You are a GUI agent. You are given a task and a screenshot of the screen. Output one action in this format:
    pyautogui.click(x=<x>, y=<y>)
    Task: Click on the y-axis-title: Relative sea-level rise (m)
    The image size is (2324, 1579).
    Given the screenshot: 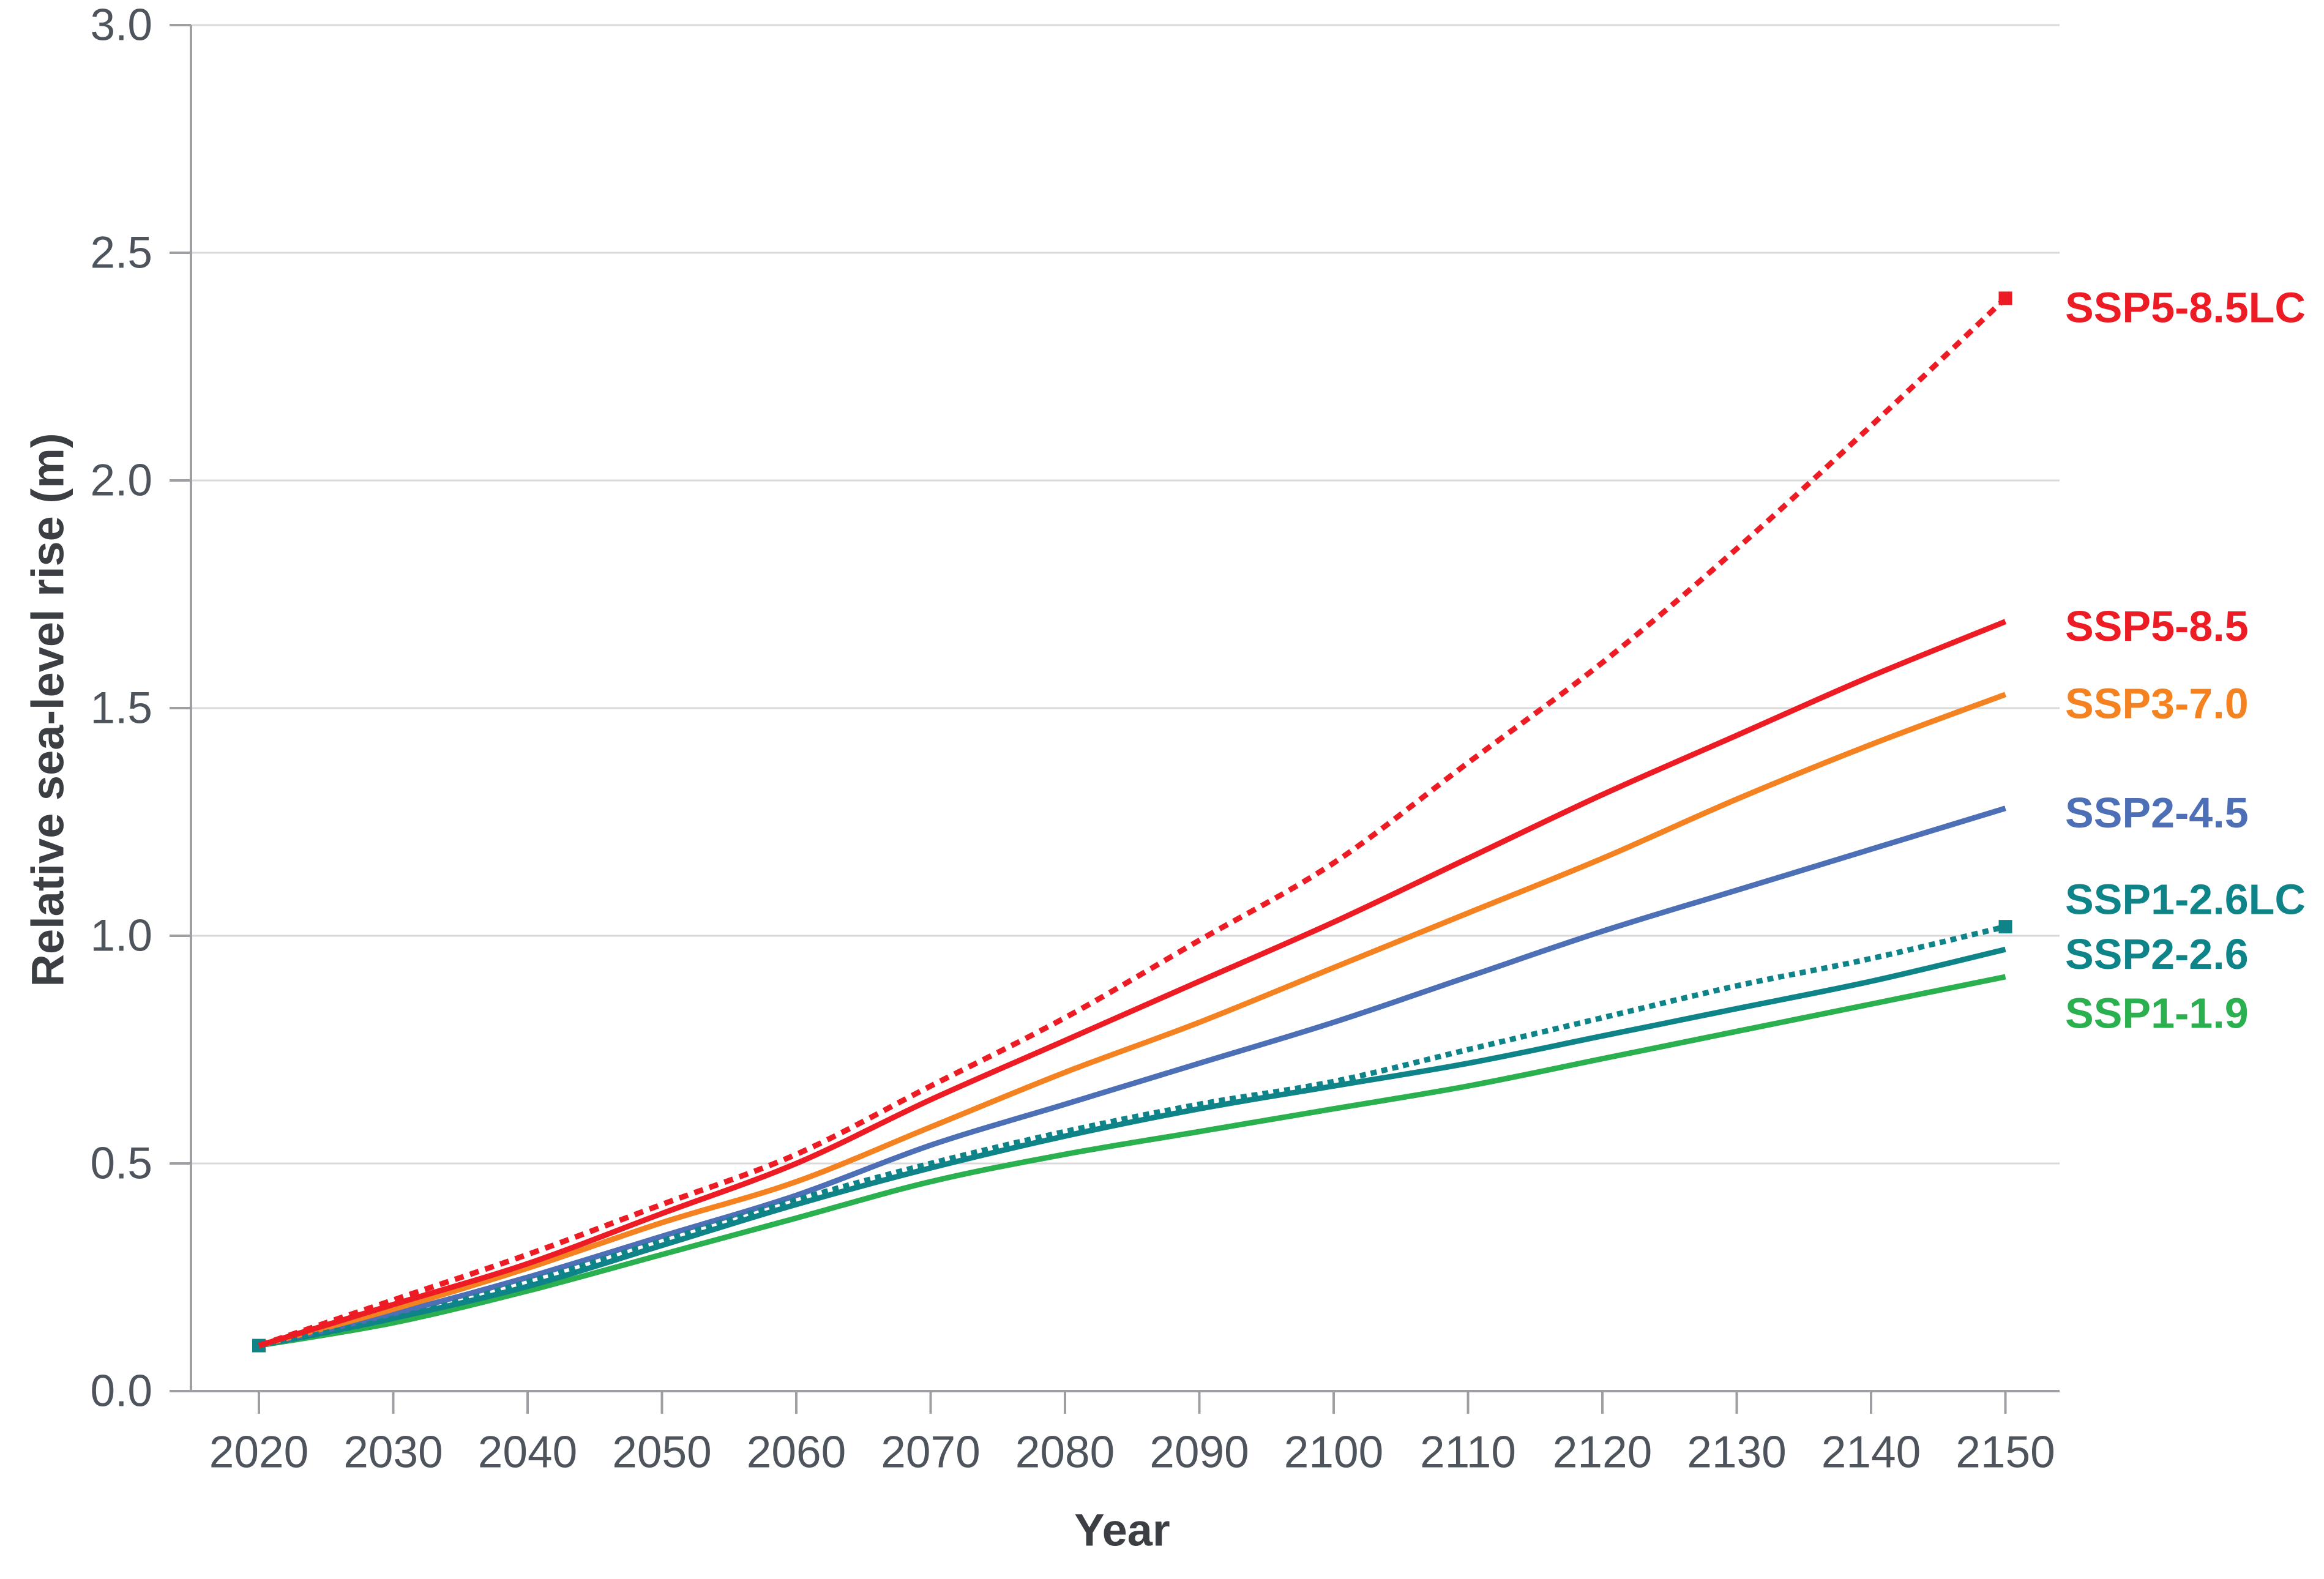 What is the action you would take?
    pyautogui.click(x=48, y=710)
    